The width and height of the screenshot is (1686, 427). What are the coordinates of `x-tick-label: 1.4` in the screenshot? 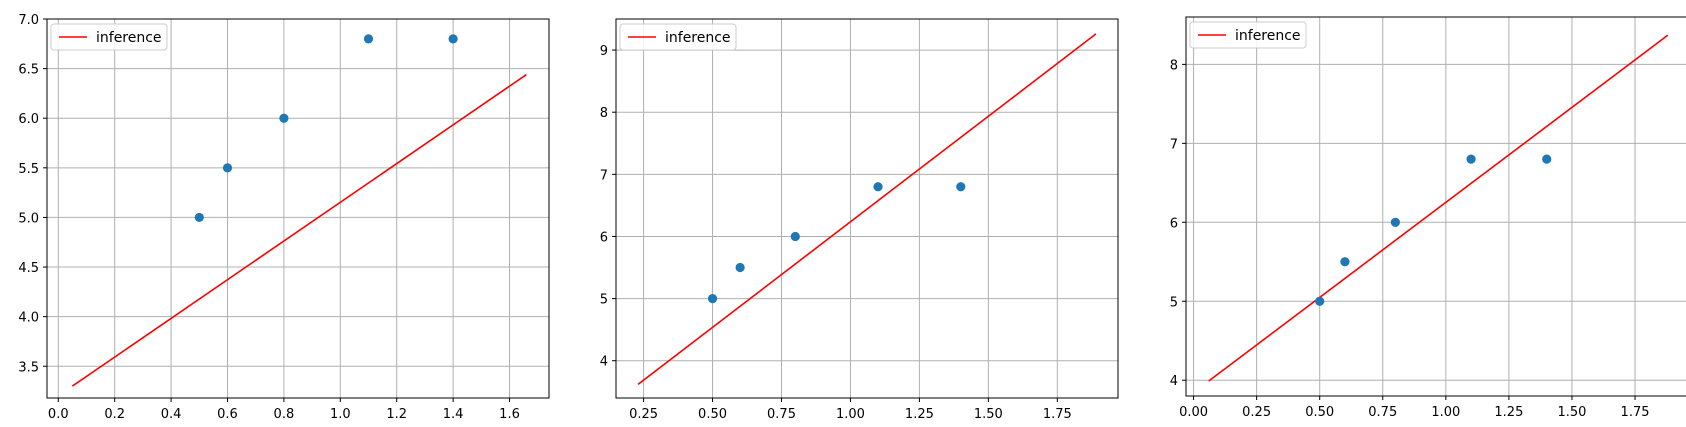 It's located at (453, 414).